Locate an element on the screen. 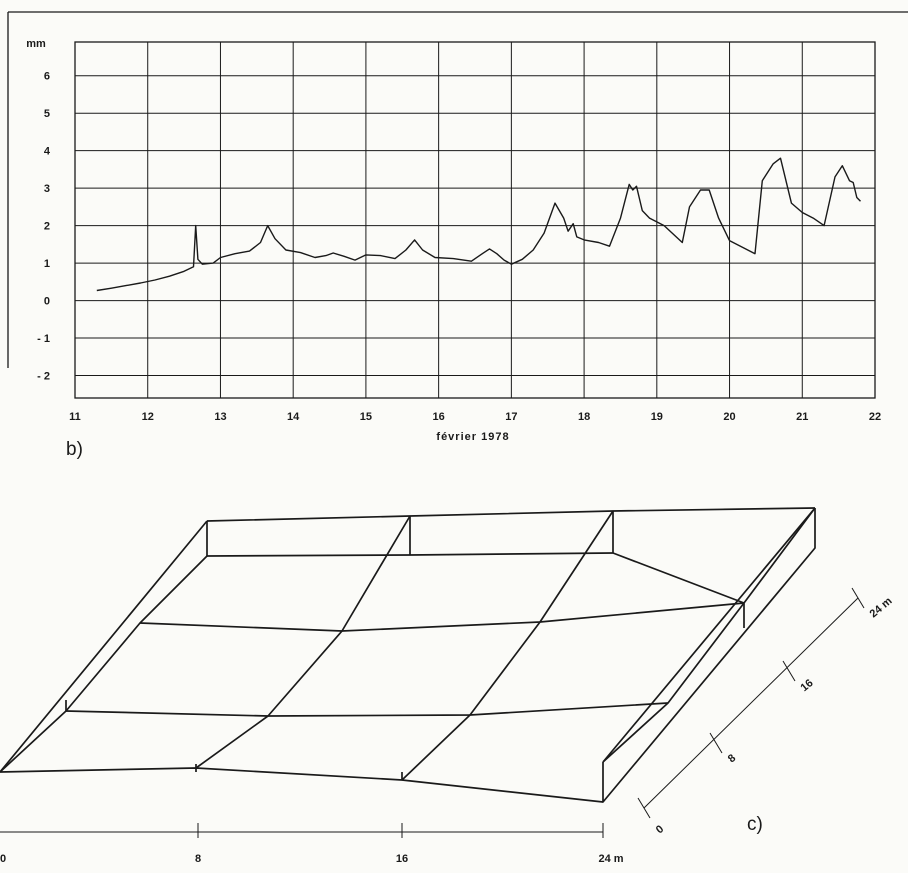 Image resolution: width=908 pixels, height=873 pixels. y-tick-label: 3 is located at coordinates (47, 189).